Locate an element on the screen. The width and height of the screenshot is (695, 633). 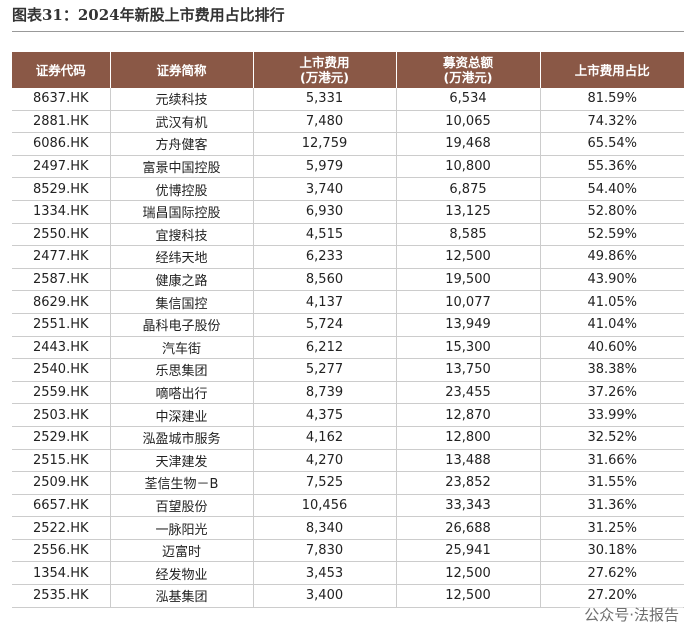
table-row: 2509.HK 荃信生物－B 7,525 23,852 31.55% is located at coordinates (348, 483).